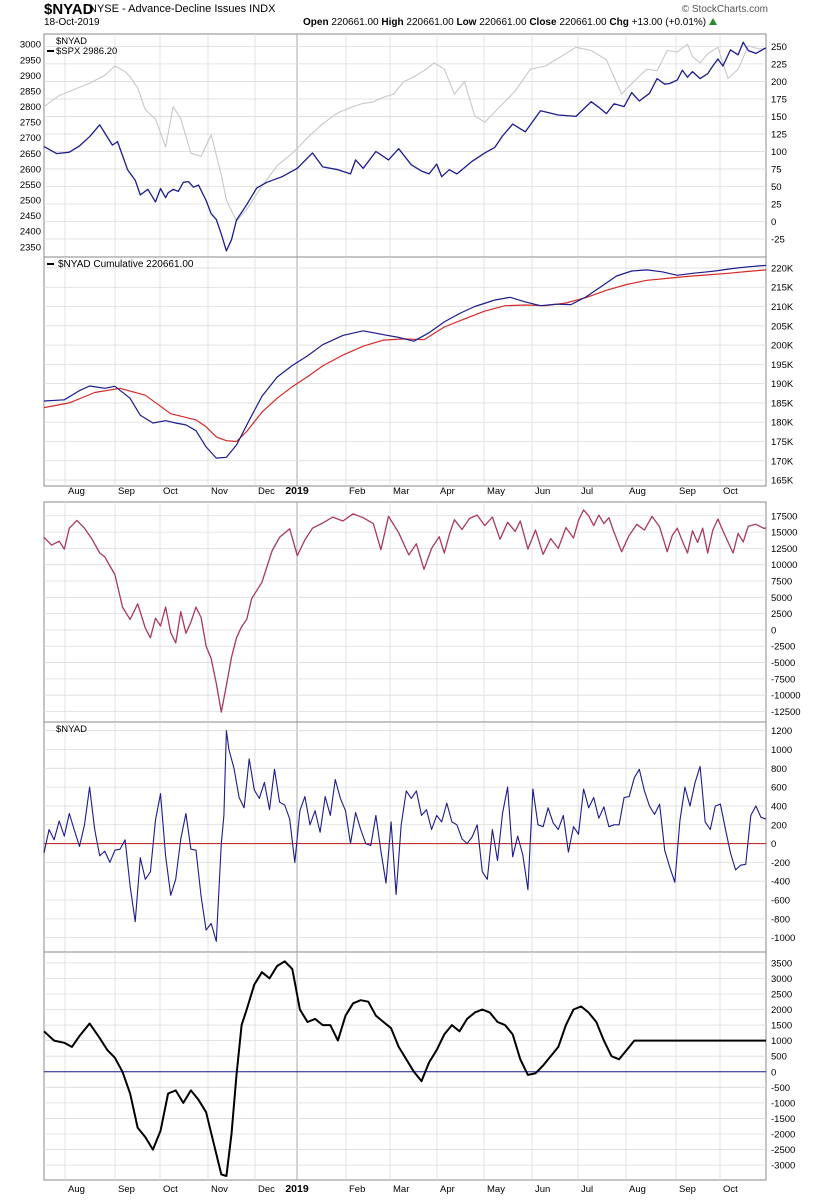 This screenshot has height=1200, width=820. Describe the element at coordinates (783, 1134) in the screenshot. I see `y-tick-label-right: -2000` at that location.